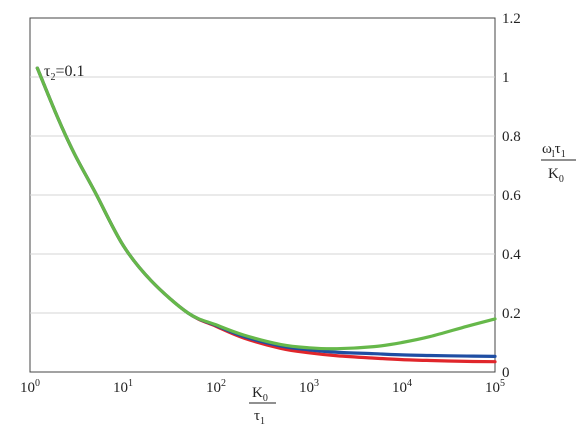  I want to click on x-tick-label: 10⁴, so click(402, 387).